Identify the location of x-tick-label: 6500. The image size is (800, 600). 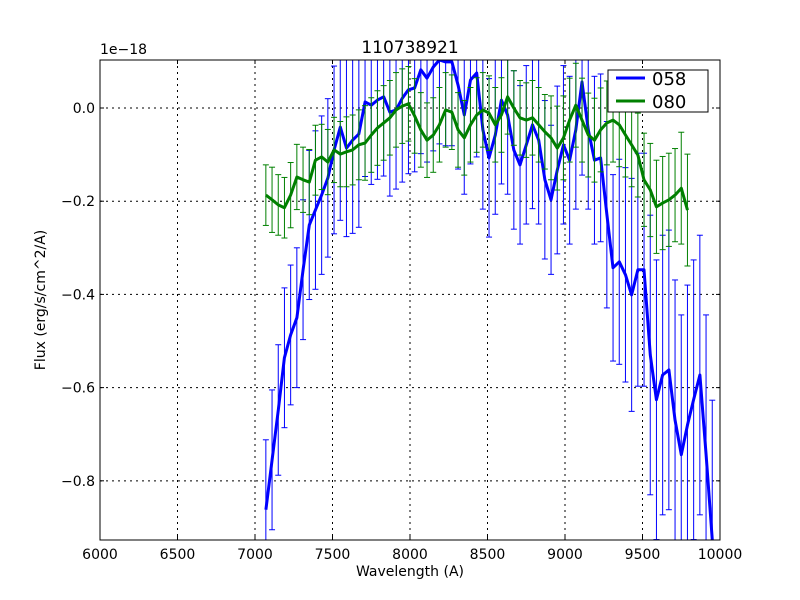
(178, 555).